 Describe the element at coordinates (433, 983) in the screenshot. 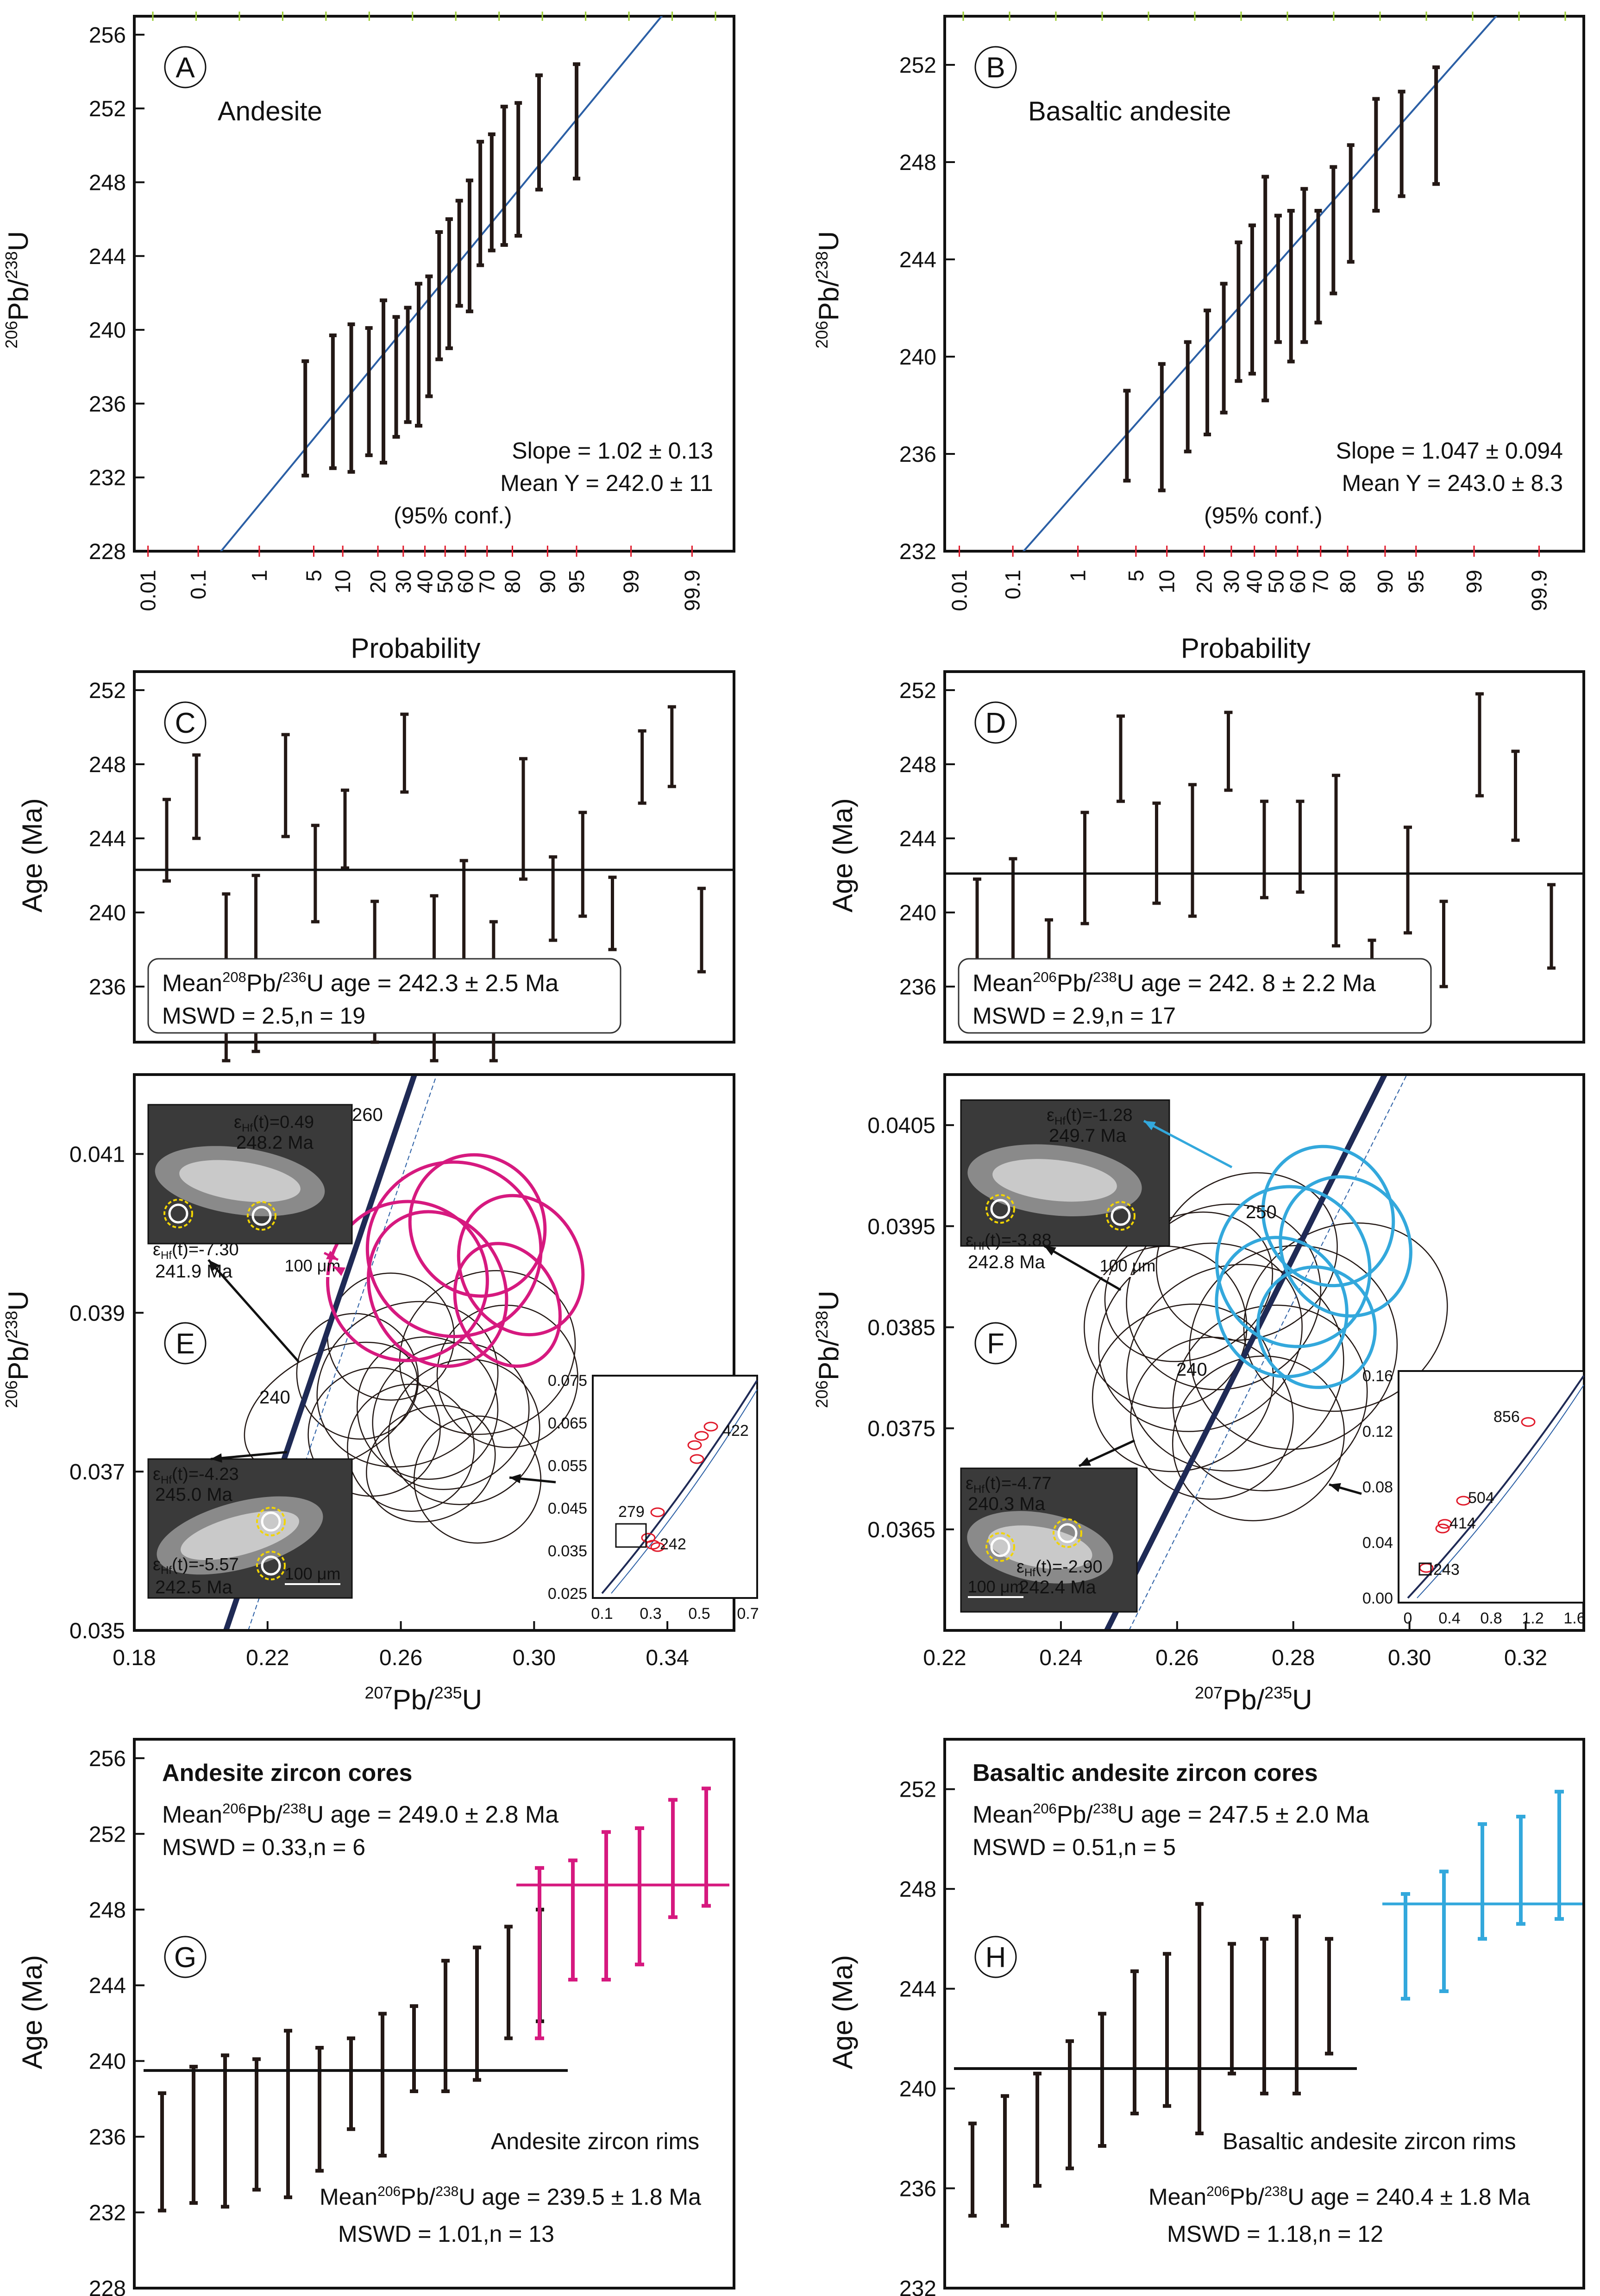

I see `text-span: U age = 242.3 ± 2.5 Ma` at that location.